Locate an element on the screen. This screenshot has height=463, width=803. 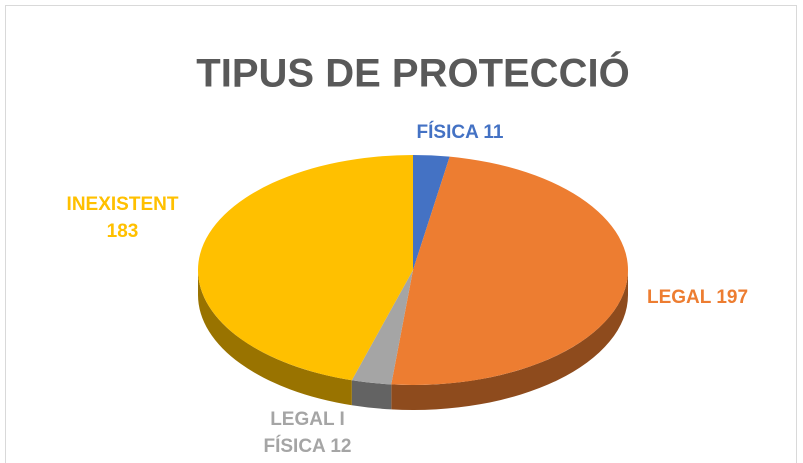
label-value: 11 is located at coordinates (493, 132).